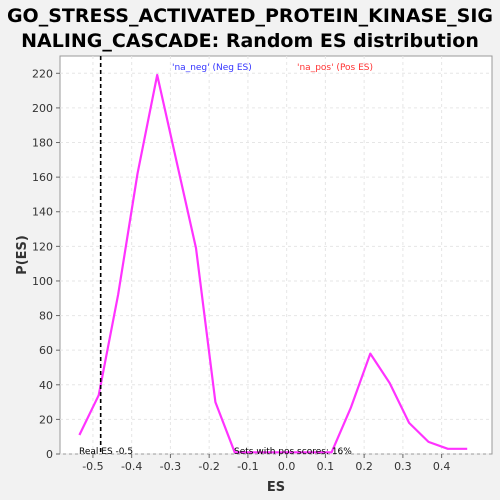  Describe the element at coordinates (335, 68) in the screenshot. I see `legend-pos-label: 'na_pos' (Pos ES)` at that location.